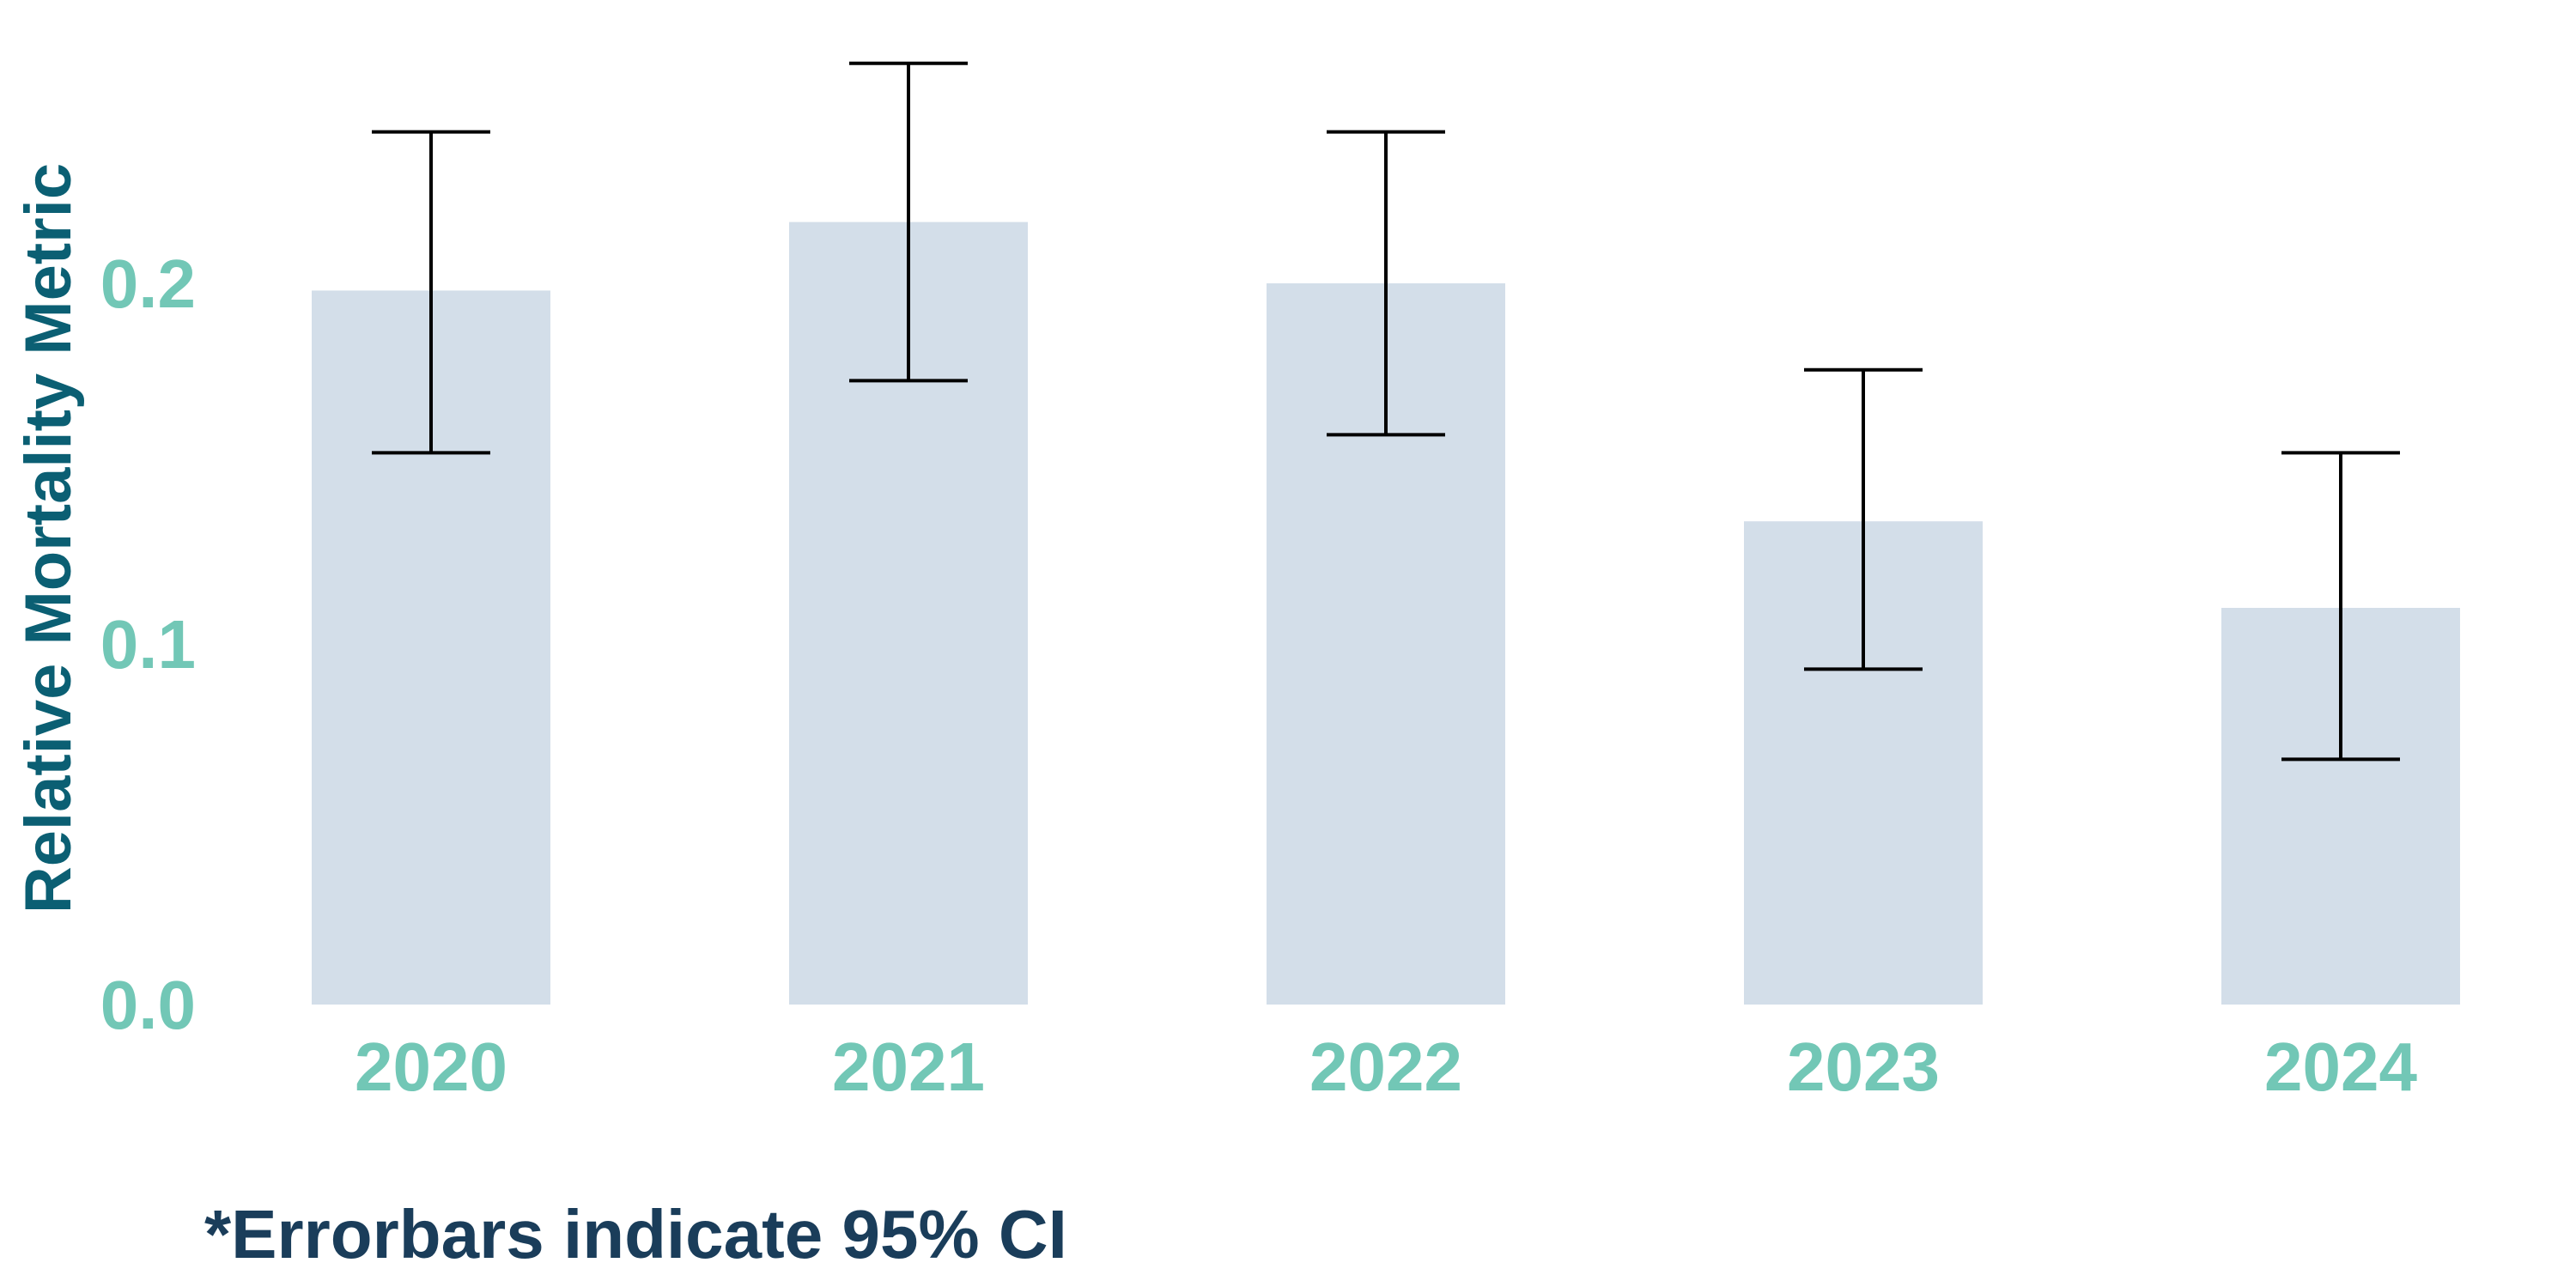 Image resolution: width=2576 pixels, height=1287 pixels. What do you see at coordinates (148, 1005) in the screenshot?
I see `y-tick-label-0.0: 0.0` at bounding box center [148, 1005].